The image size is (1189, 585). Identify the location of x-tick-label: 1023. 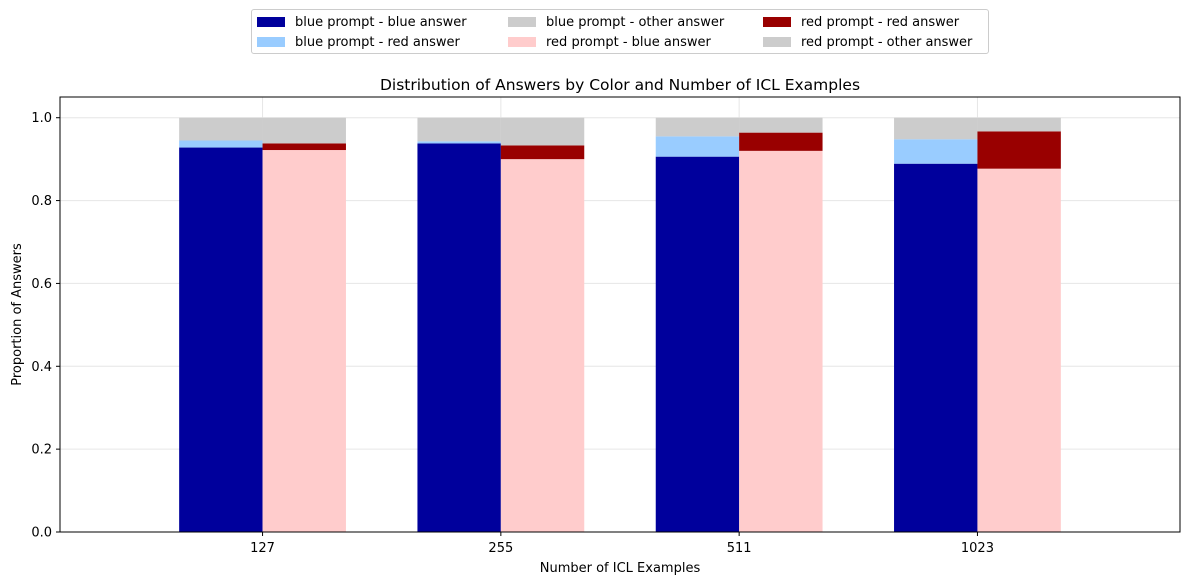
(977, 548).